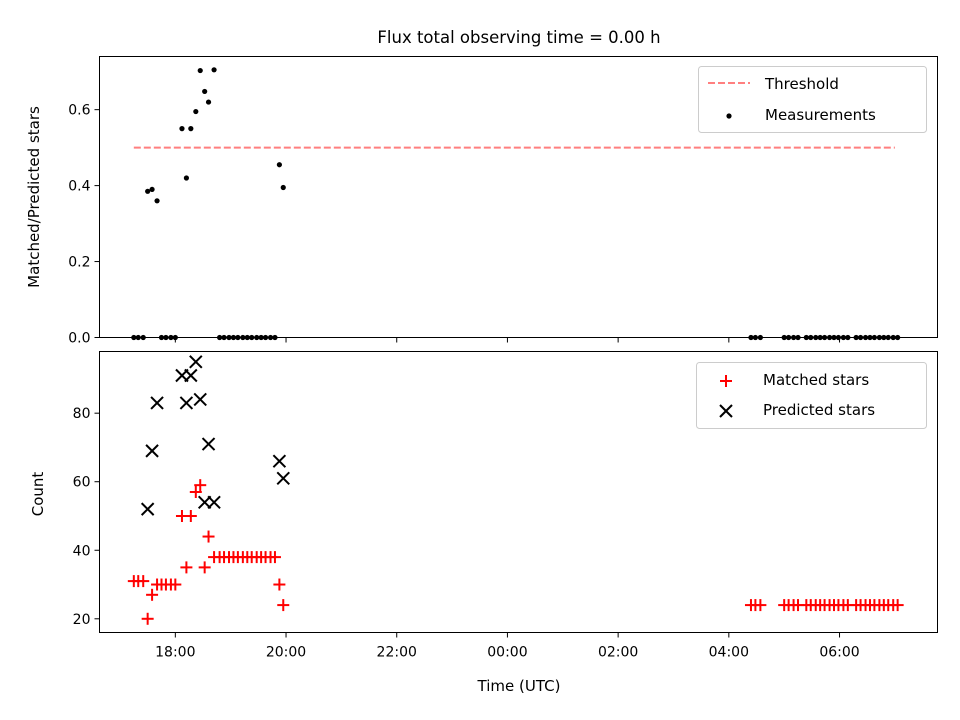  I want to click on measurements-legend-swatch, so click(729, 116).